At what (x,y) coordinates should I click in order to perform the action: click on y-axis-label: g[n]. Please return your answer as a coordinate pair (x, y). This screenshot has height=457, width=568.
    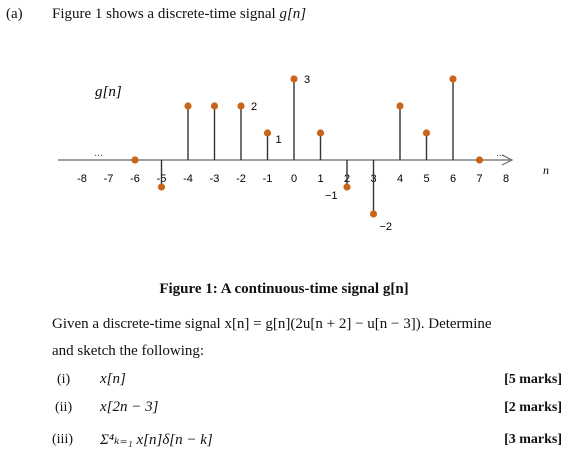
    Looking at the image, I should click on (108, 92).